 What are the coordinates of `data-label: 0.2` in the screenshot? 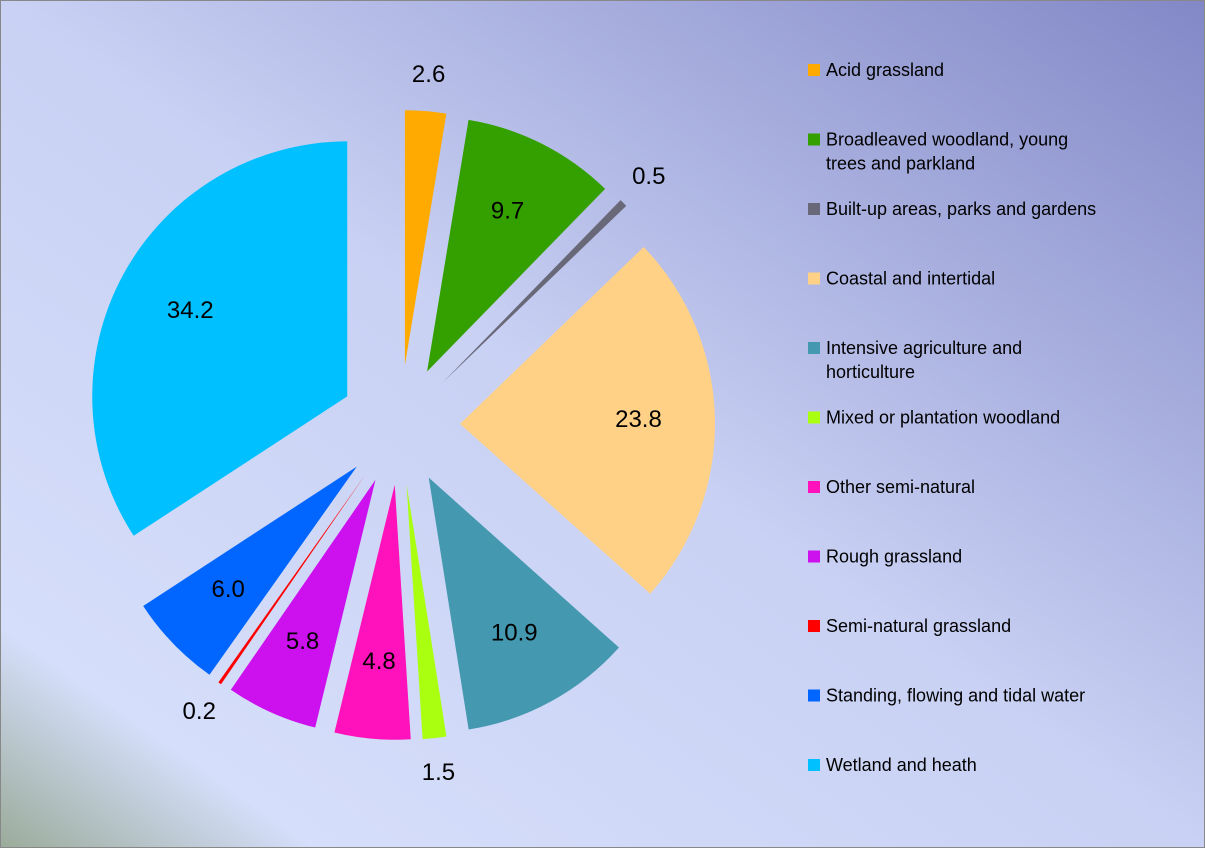 It's located at (199, 711).